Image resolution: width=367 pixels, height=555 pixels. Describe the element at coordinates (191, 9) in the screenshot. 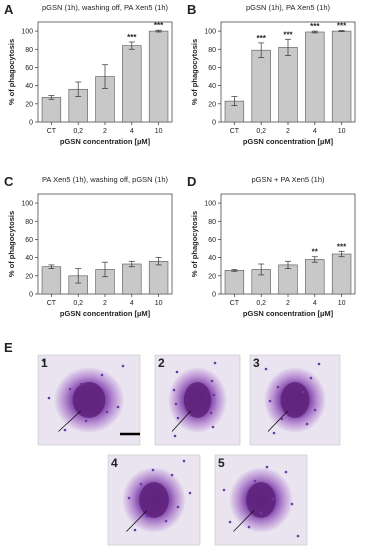

I see `panel-label: B` at that location.